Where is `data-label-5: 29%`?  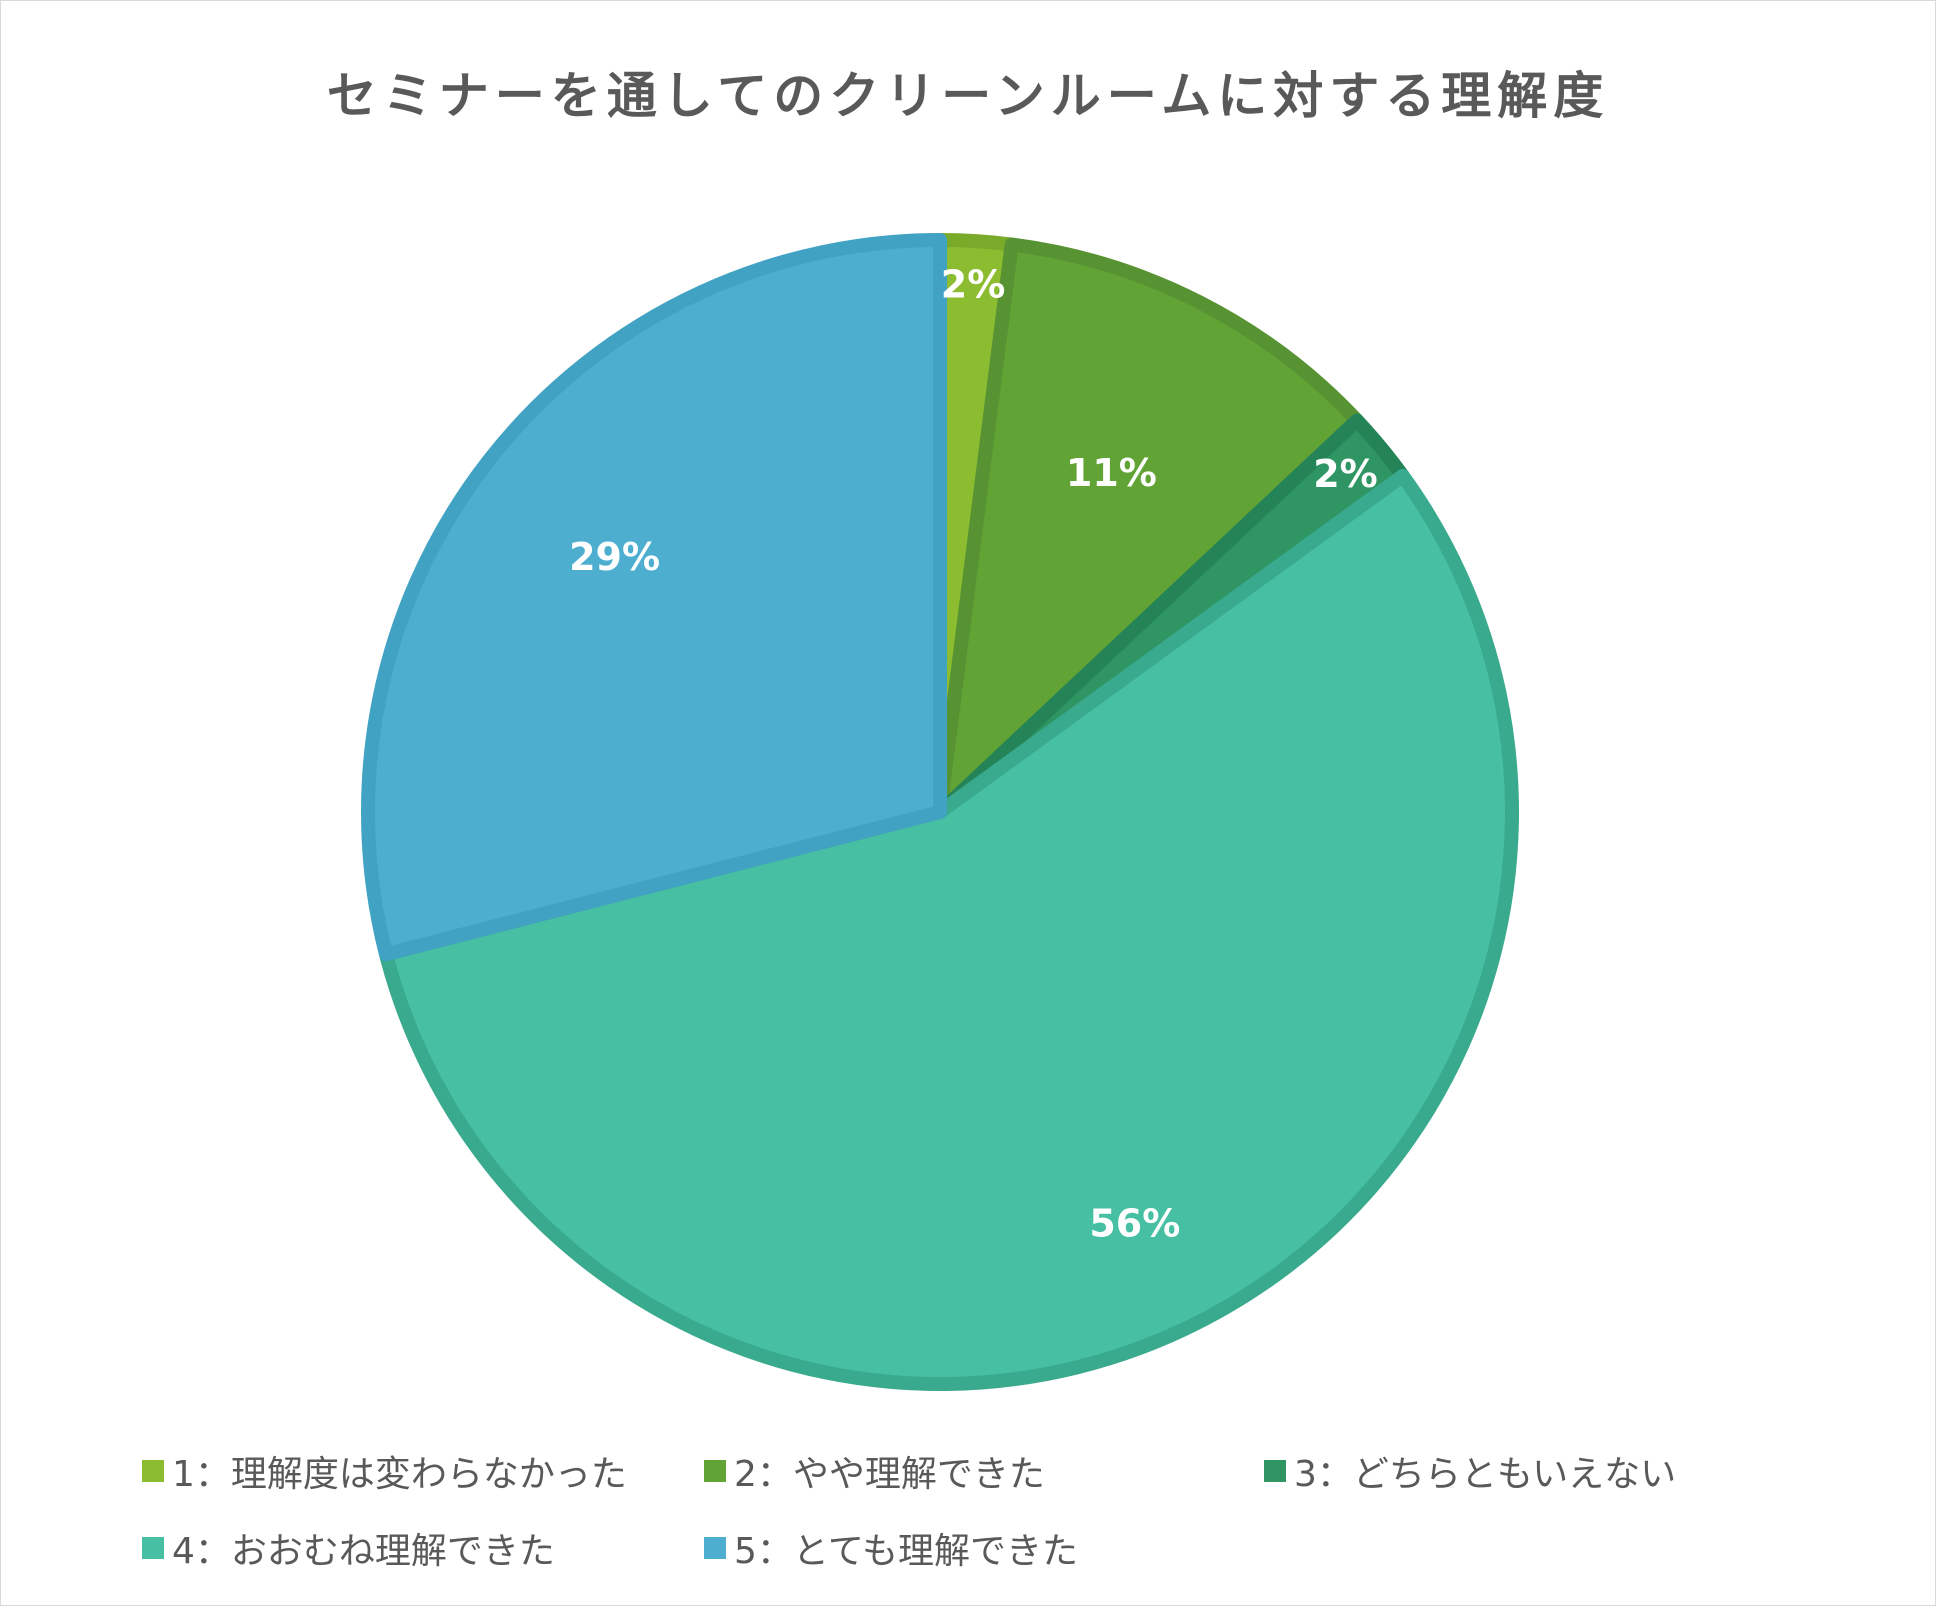 data-label-5: 29% is located at coordinates (614, 557).